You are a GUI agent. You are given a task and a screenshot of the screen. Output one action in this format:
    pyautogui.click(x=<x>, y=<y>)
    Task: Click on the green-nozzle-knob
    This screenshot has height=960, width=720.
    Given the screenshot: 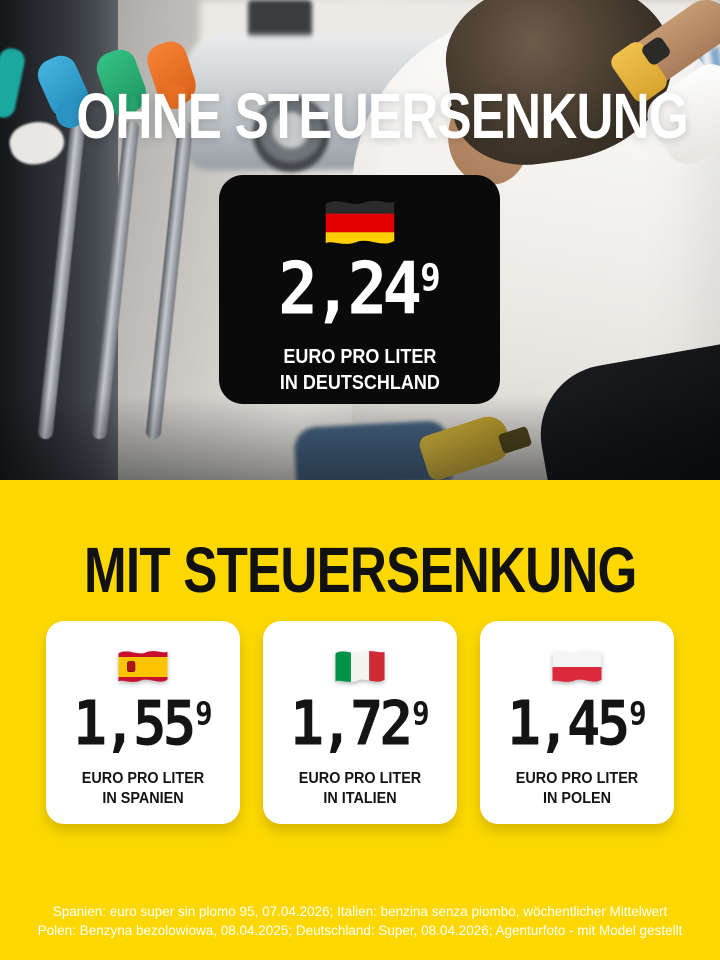 What is the action you would take?
    pyautogui.click(x=125, y=105)
    